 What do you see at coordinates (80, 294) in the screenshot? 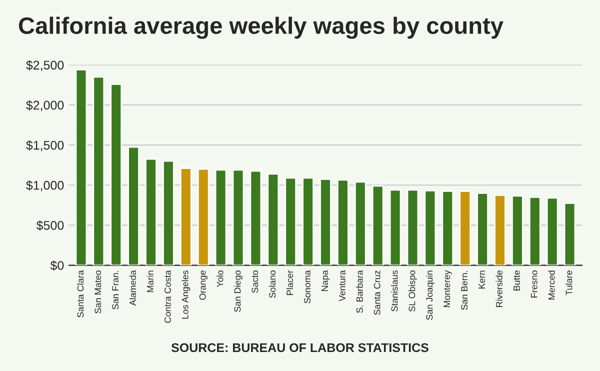
I see `x-tick-label: Santa Clara` at bounding box center [80, 294].